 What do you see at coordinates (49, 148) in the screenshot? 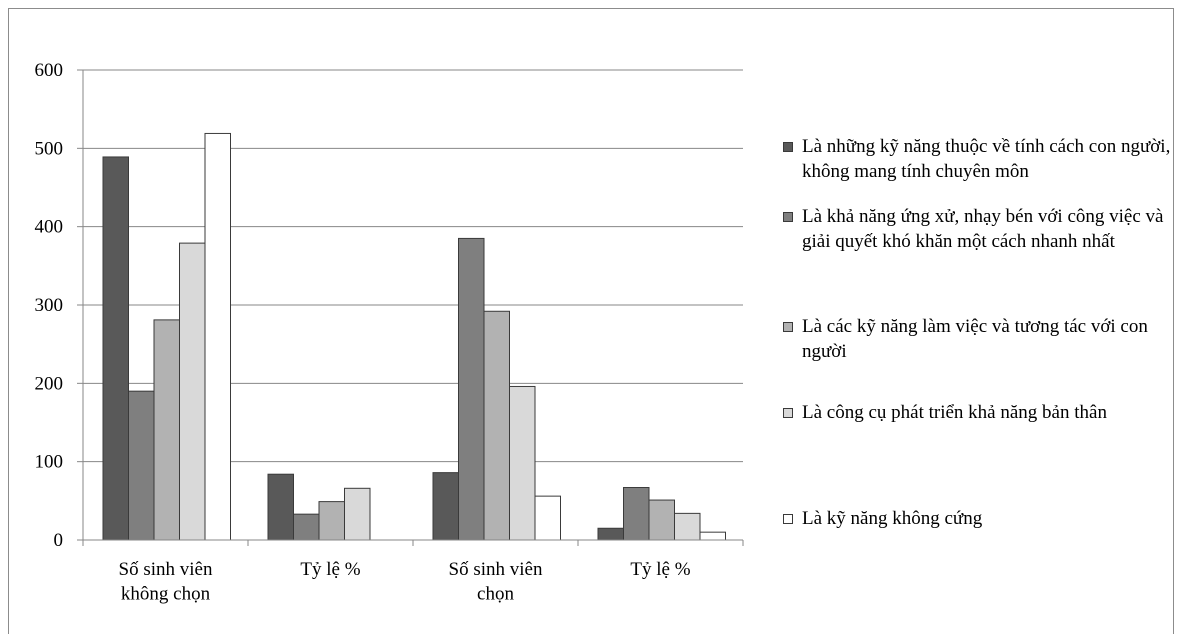
I see `y-tick-label: 500` at bounding box center [49, 148].